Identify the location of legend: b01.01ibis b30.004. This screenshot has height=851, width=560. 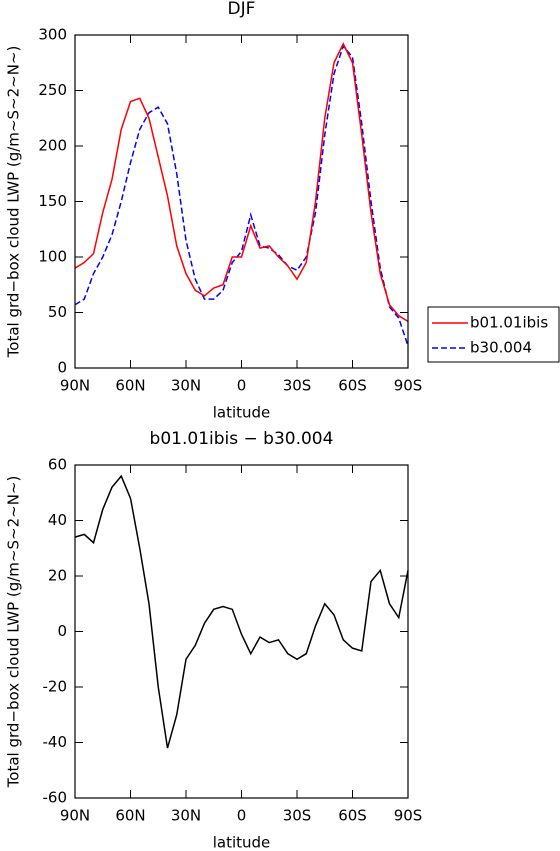
(493, 334).